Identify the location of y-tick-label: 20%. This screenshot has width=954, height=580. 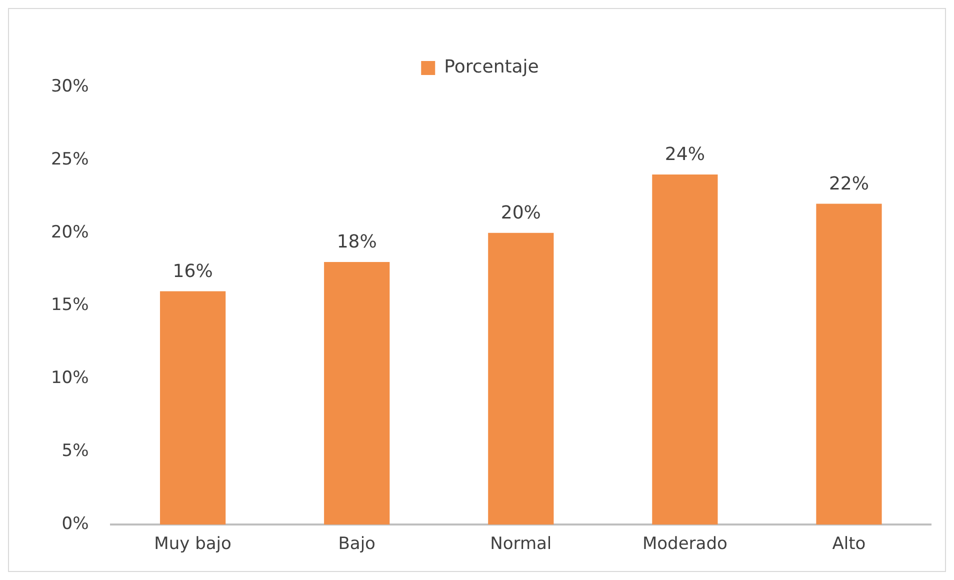
(69, 232).